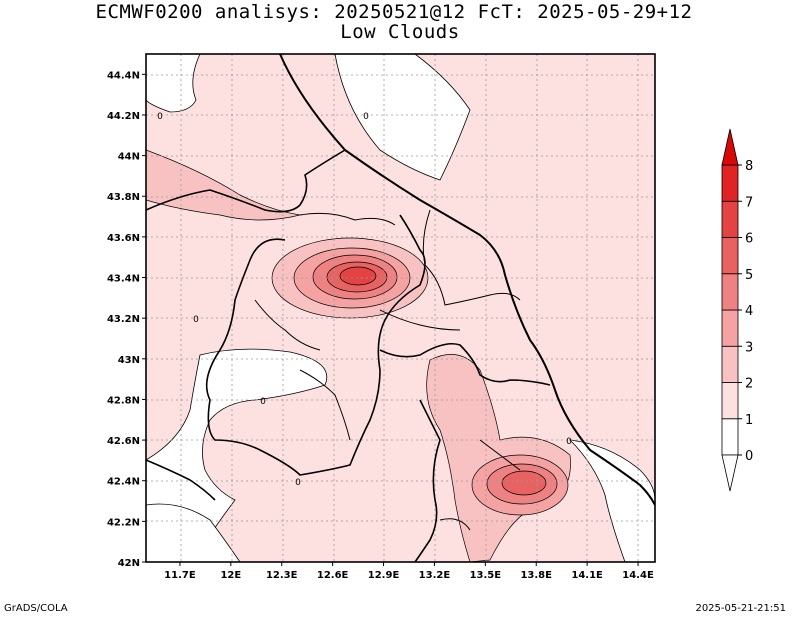 The image size is (800, 618). What do you see at coordinates (486, 575) in the screenshot?
I see `lon-tick-label: 13.5E` at bounding box center [486, 575].